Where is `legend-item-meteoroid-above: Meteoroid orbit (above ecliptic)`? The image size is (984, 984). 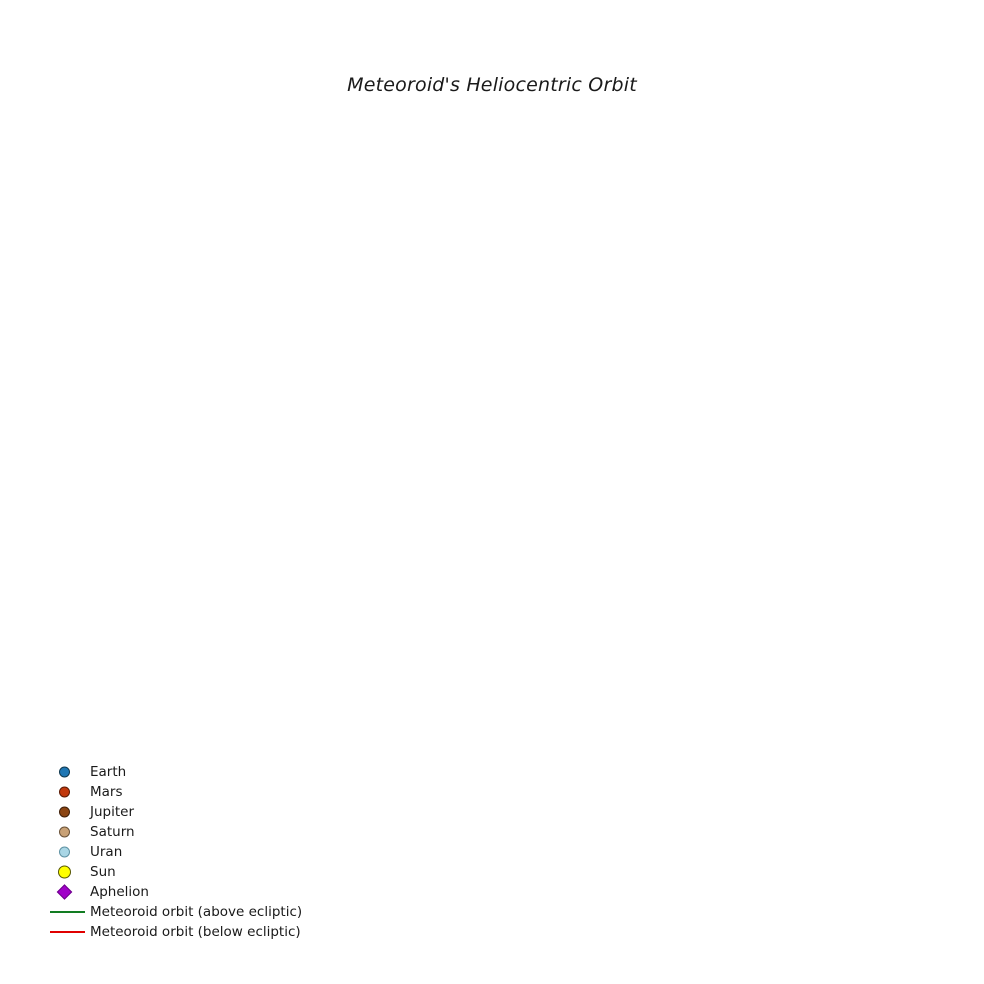 legend-item-meteoroid-above: Meteoroid orbit (above ecliptic) is located at coordinates (175, 912).